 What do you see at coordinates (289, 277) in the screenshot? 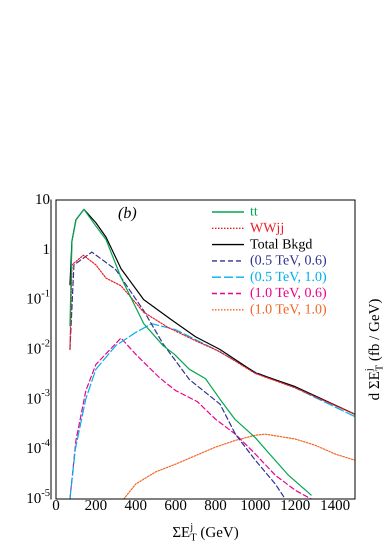
I see `legend-label: (0.5 TeV, 1.0)` at bounding box center [289, 277].